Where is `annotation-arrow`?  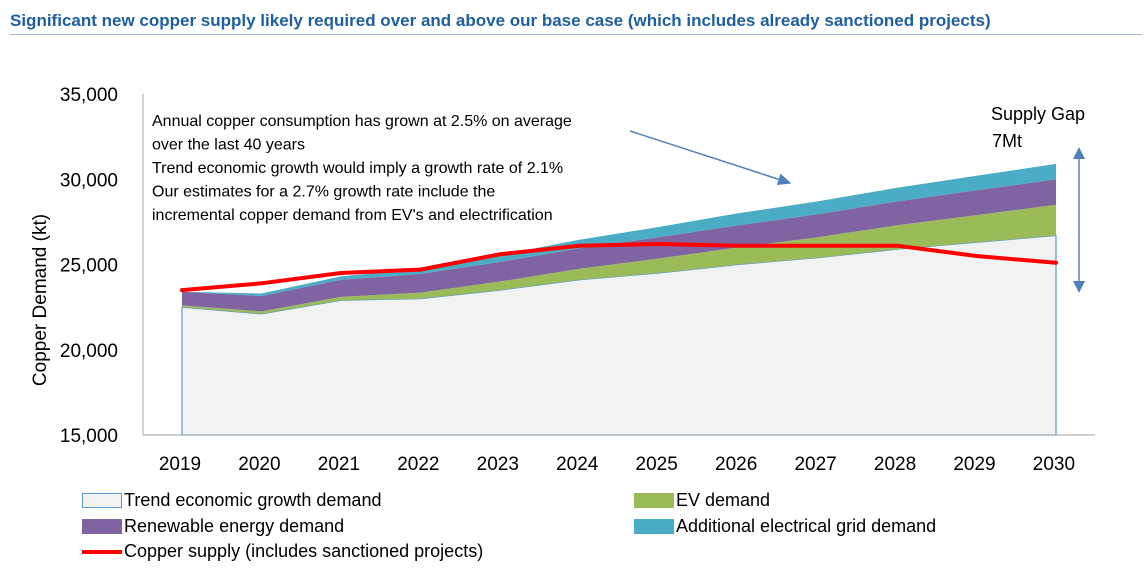
annotation-arrow is located at coordinates (710, 157).